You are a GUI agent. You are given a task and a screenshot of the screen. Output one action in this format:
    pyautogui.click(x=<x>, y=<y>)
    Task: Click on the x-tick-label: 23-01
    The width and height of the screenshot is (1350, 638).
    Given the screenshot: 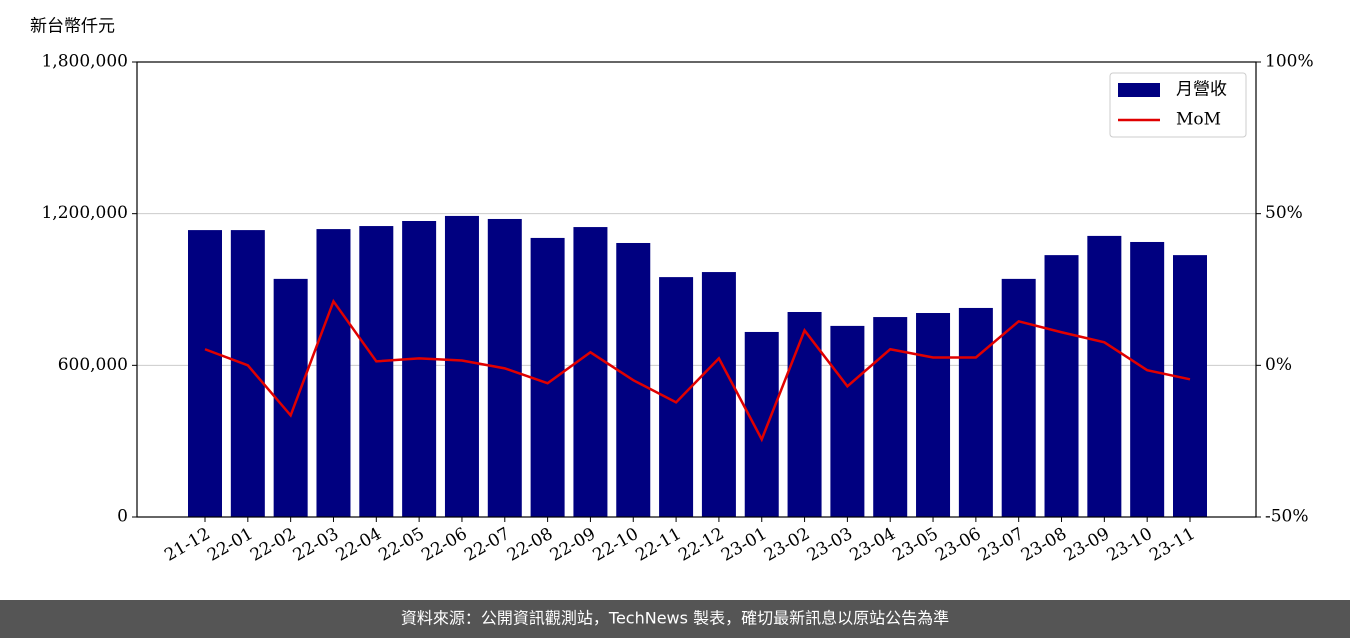 What is the action you would take?
    pyautogui.click(x=744, y=545)
    